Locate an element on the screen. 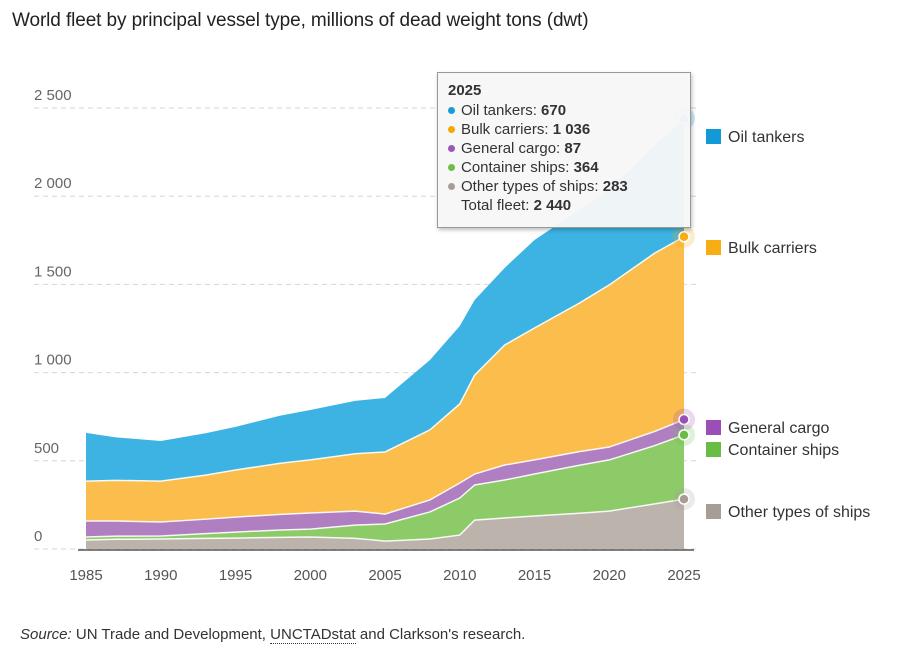 This screenshot has height=653, width=900. y-axis-ticks: 0 500 1 000 1 500 2 000 2 500 is located at coordinates (53, 316).